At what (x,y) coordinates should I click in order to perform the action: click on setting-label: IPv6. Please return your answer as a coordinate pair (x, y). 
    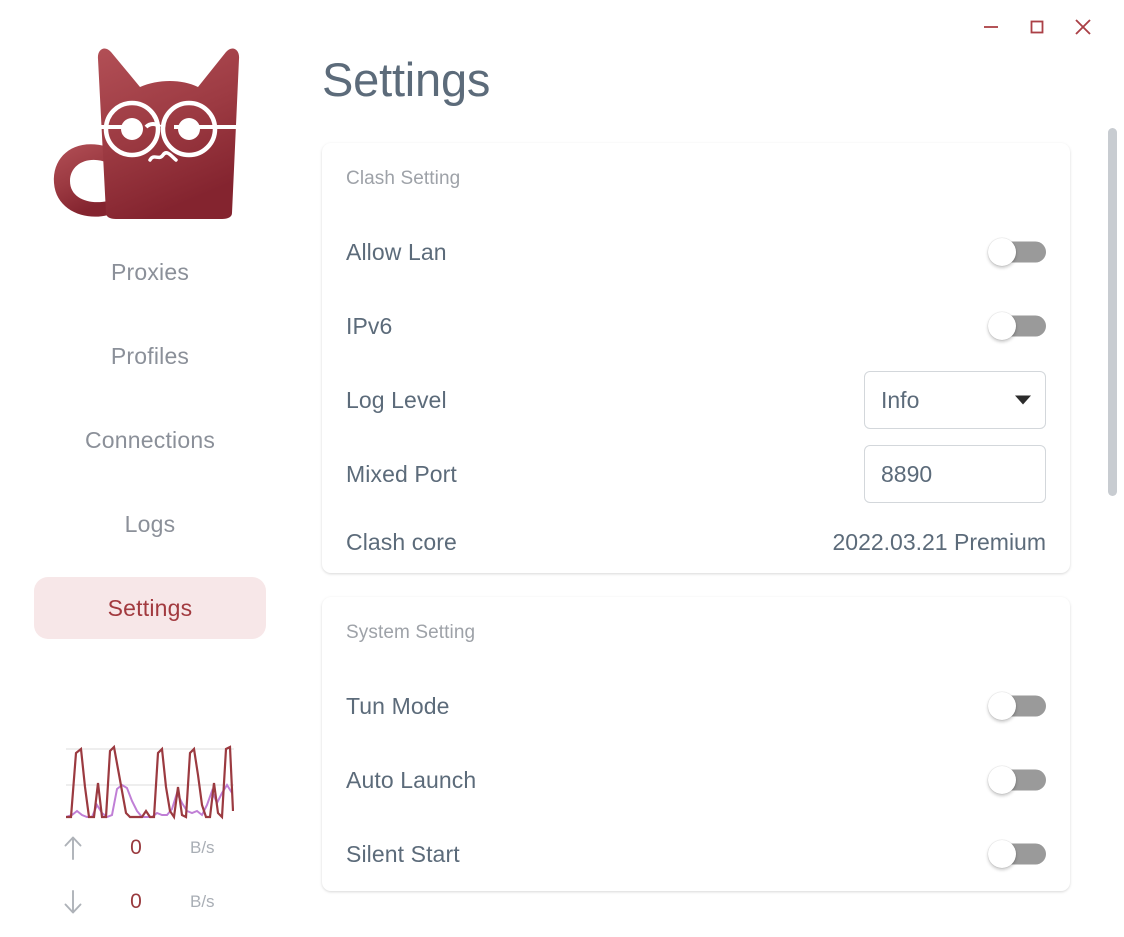
    Looking at the image, I should click on (369, 325).